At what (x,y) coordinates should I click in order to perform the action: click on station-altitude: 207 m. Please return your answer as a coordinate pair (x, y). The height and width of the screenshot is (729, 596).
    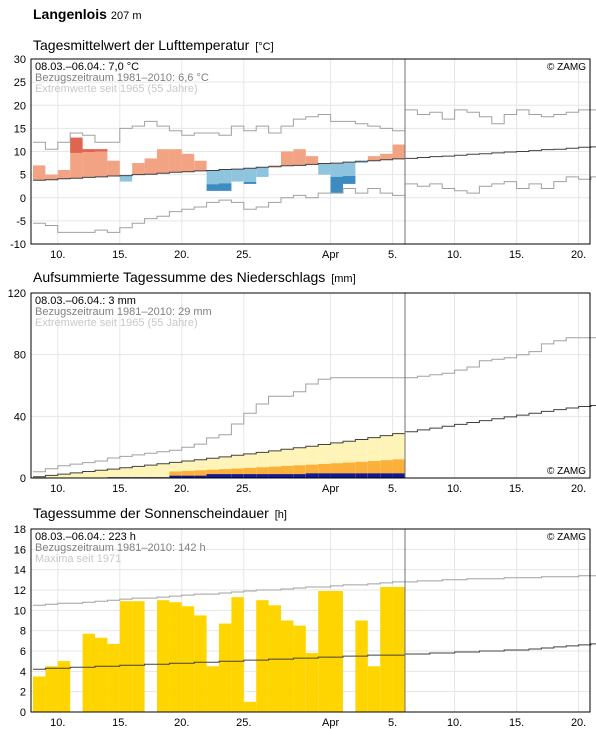
    Looking at the image, I should click on (126, 16).